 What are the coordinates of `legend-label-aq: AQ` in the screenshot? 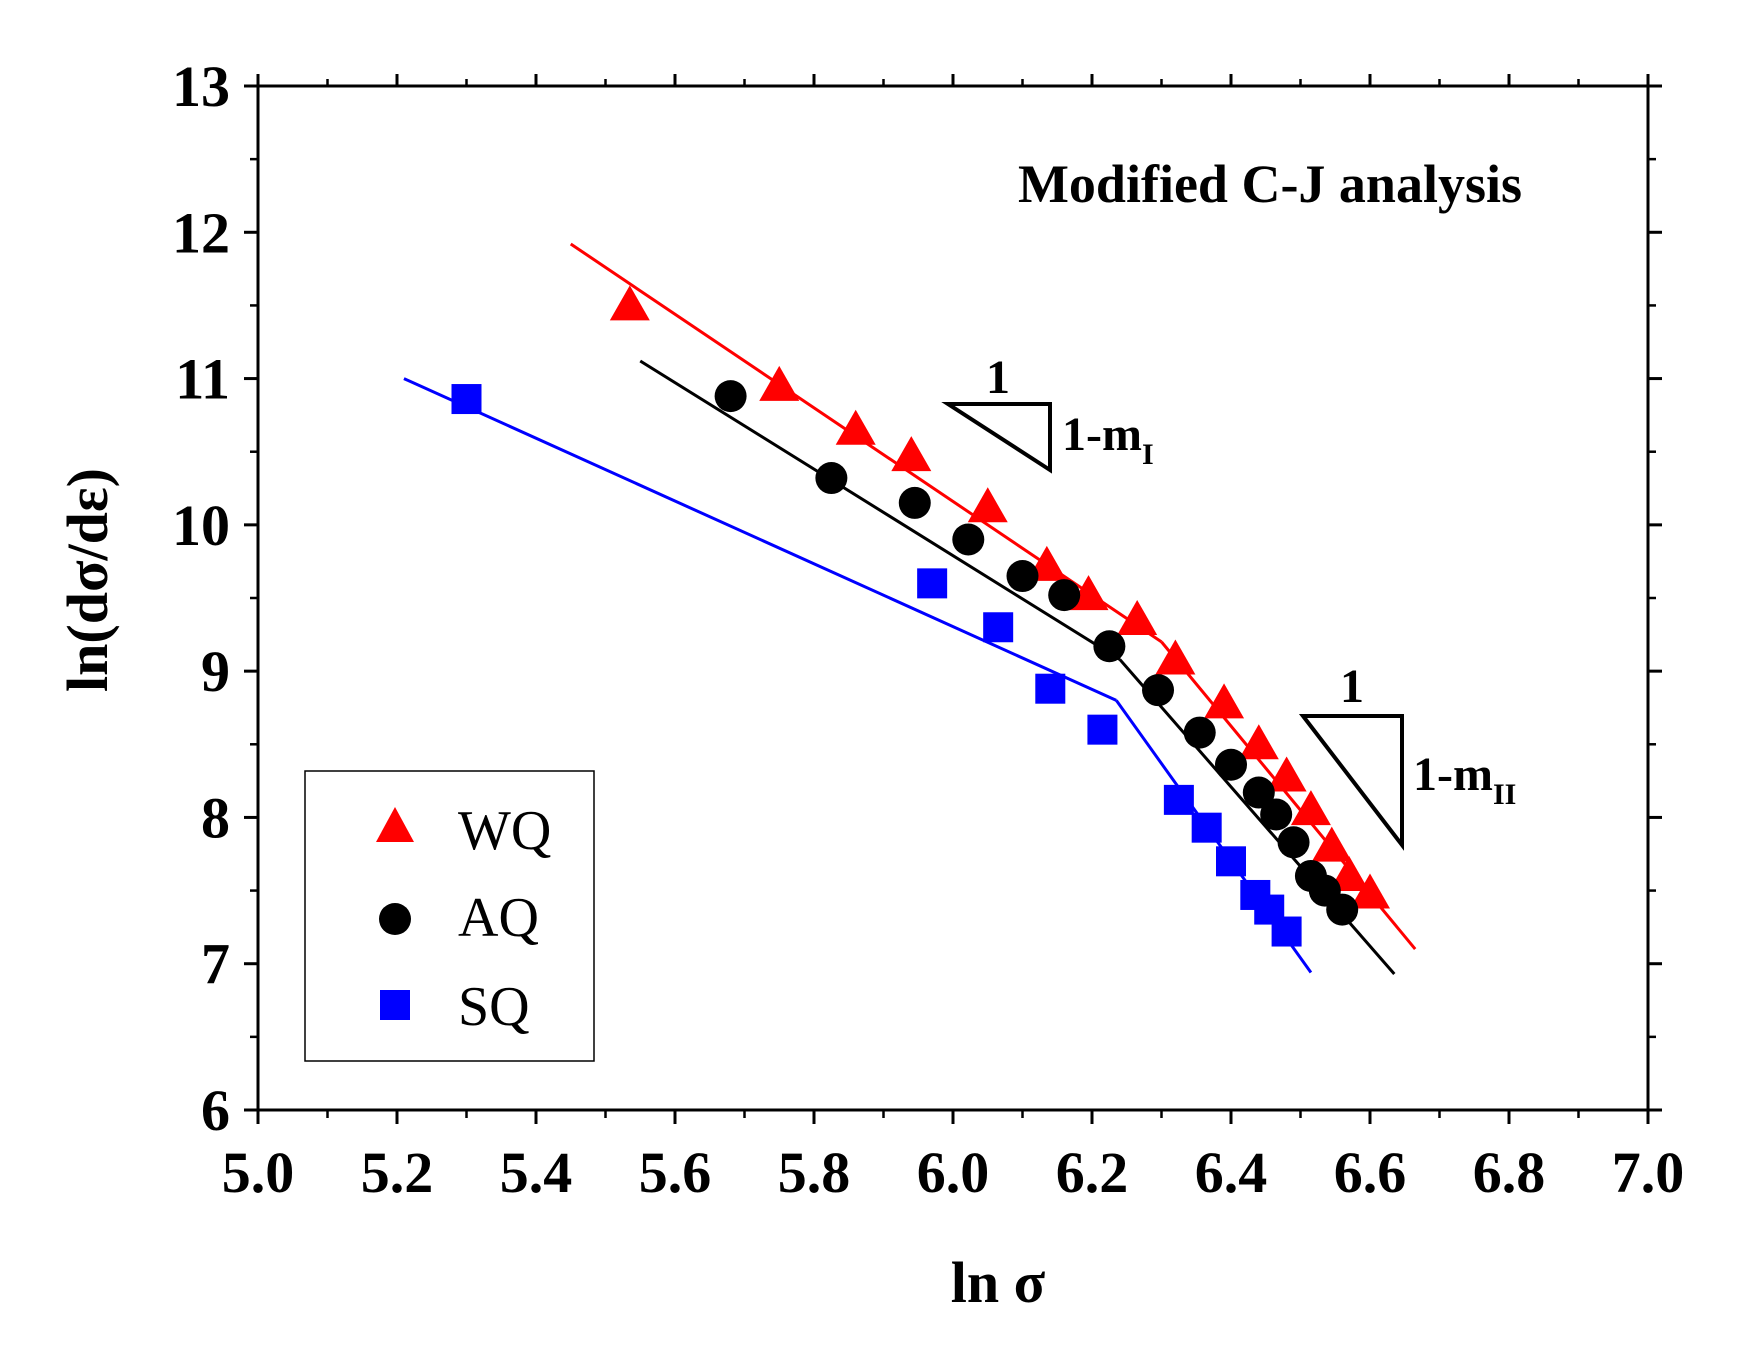 It's located at (498, 918).